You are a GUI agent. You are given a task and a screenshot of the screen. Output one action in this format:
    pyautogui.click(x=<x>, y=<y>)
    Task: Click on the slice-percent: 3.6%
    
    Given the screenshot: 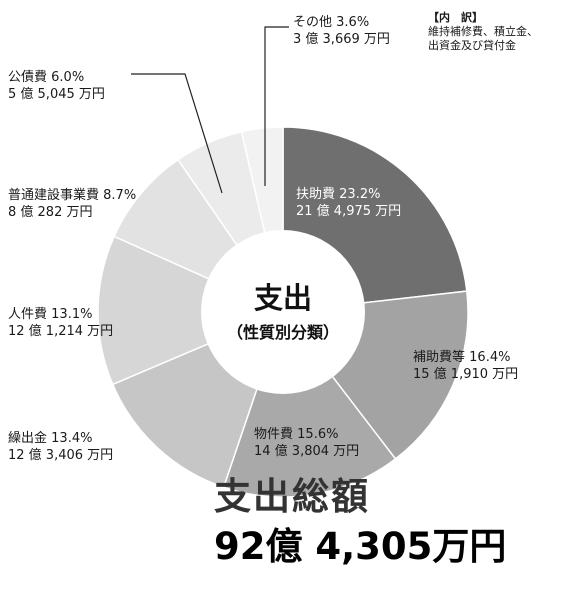 What is the action you would take?
    pyautogui.click(x=351, y=22)
    